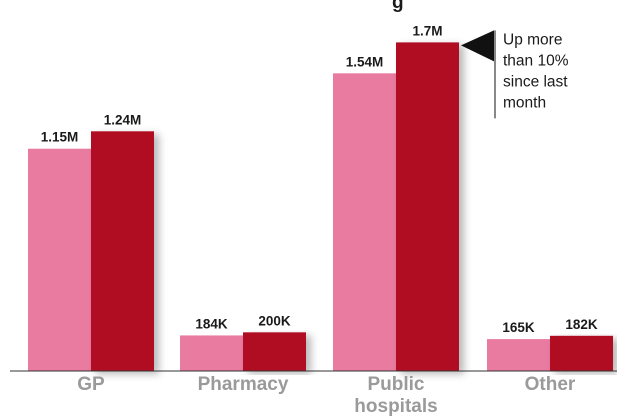 The width and height of the screenshot is (617, 420). Describe the element at coordinates (535, 81) in the screenshot. I see `annotation-text-line-3: since last` at that location.